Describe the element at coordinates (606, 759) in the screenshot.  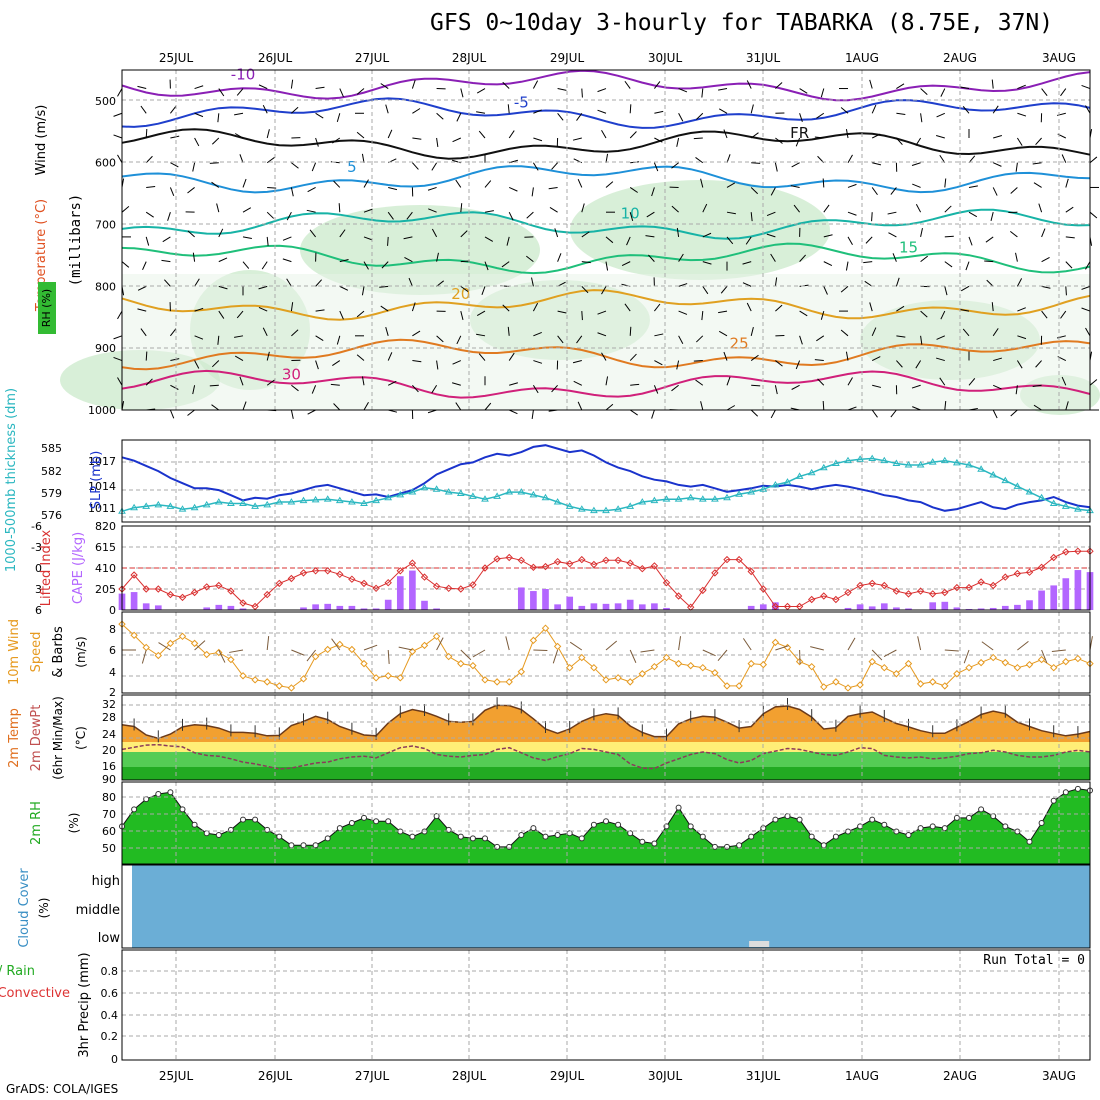
I see `temp-band` at that location.